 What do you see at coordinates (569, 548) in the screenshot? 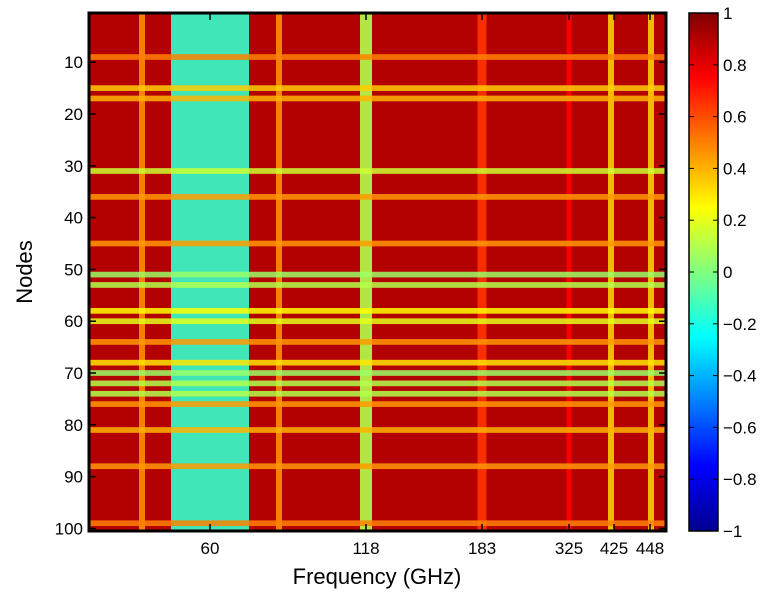
I see `x-tick-label: 325` at bounding box center [569, 548].